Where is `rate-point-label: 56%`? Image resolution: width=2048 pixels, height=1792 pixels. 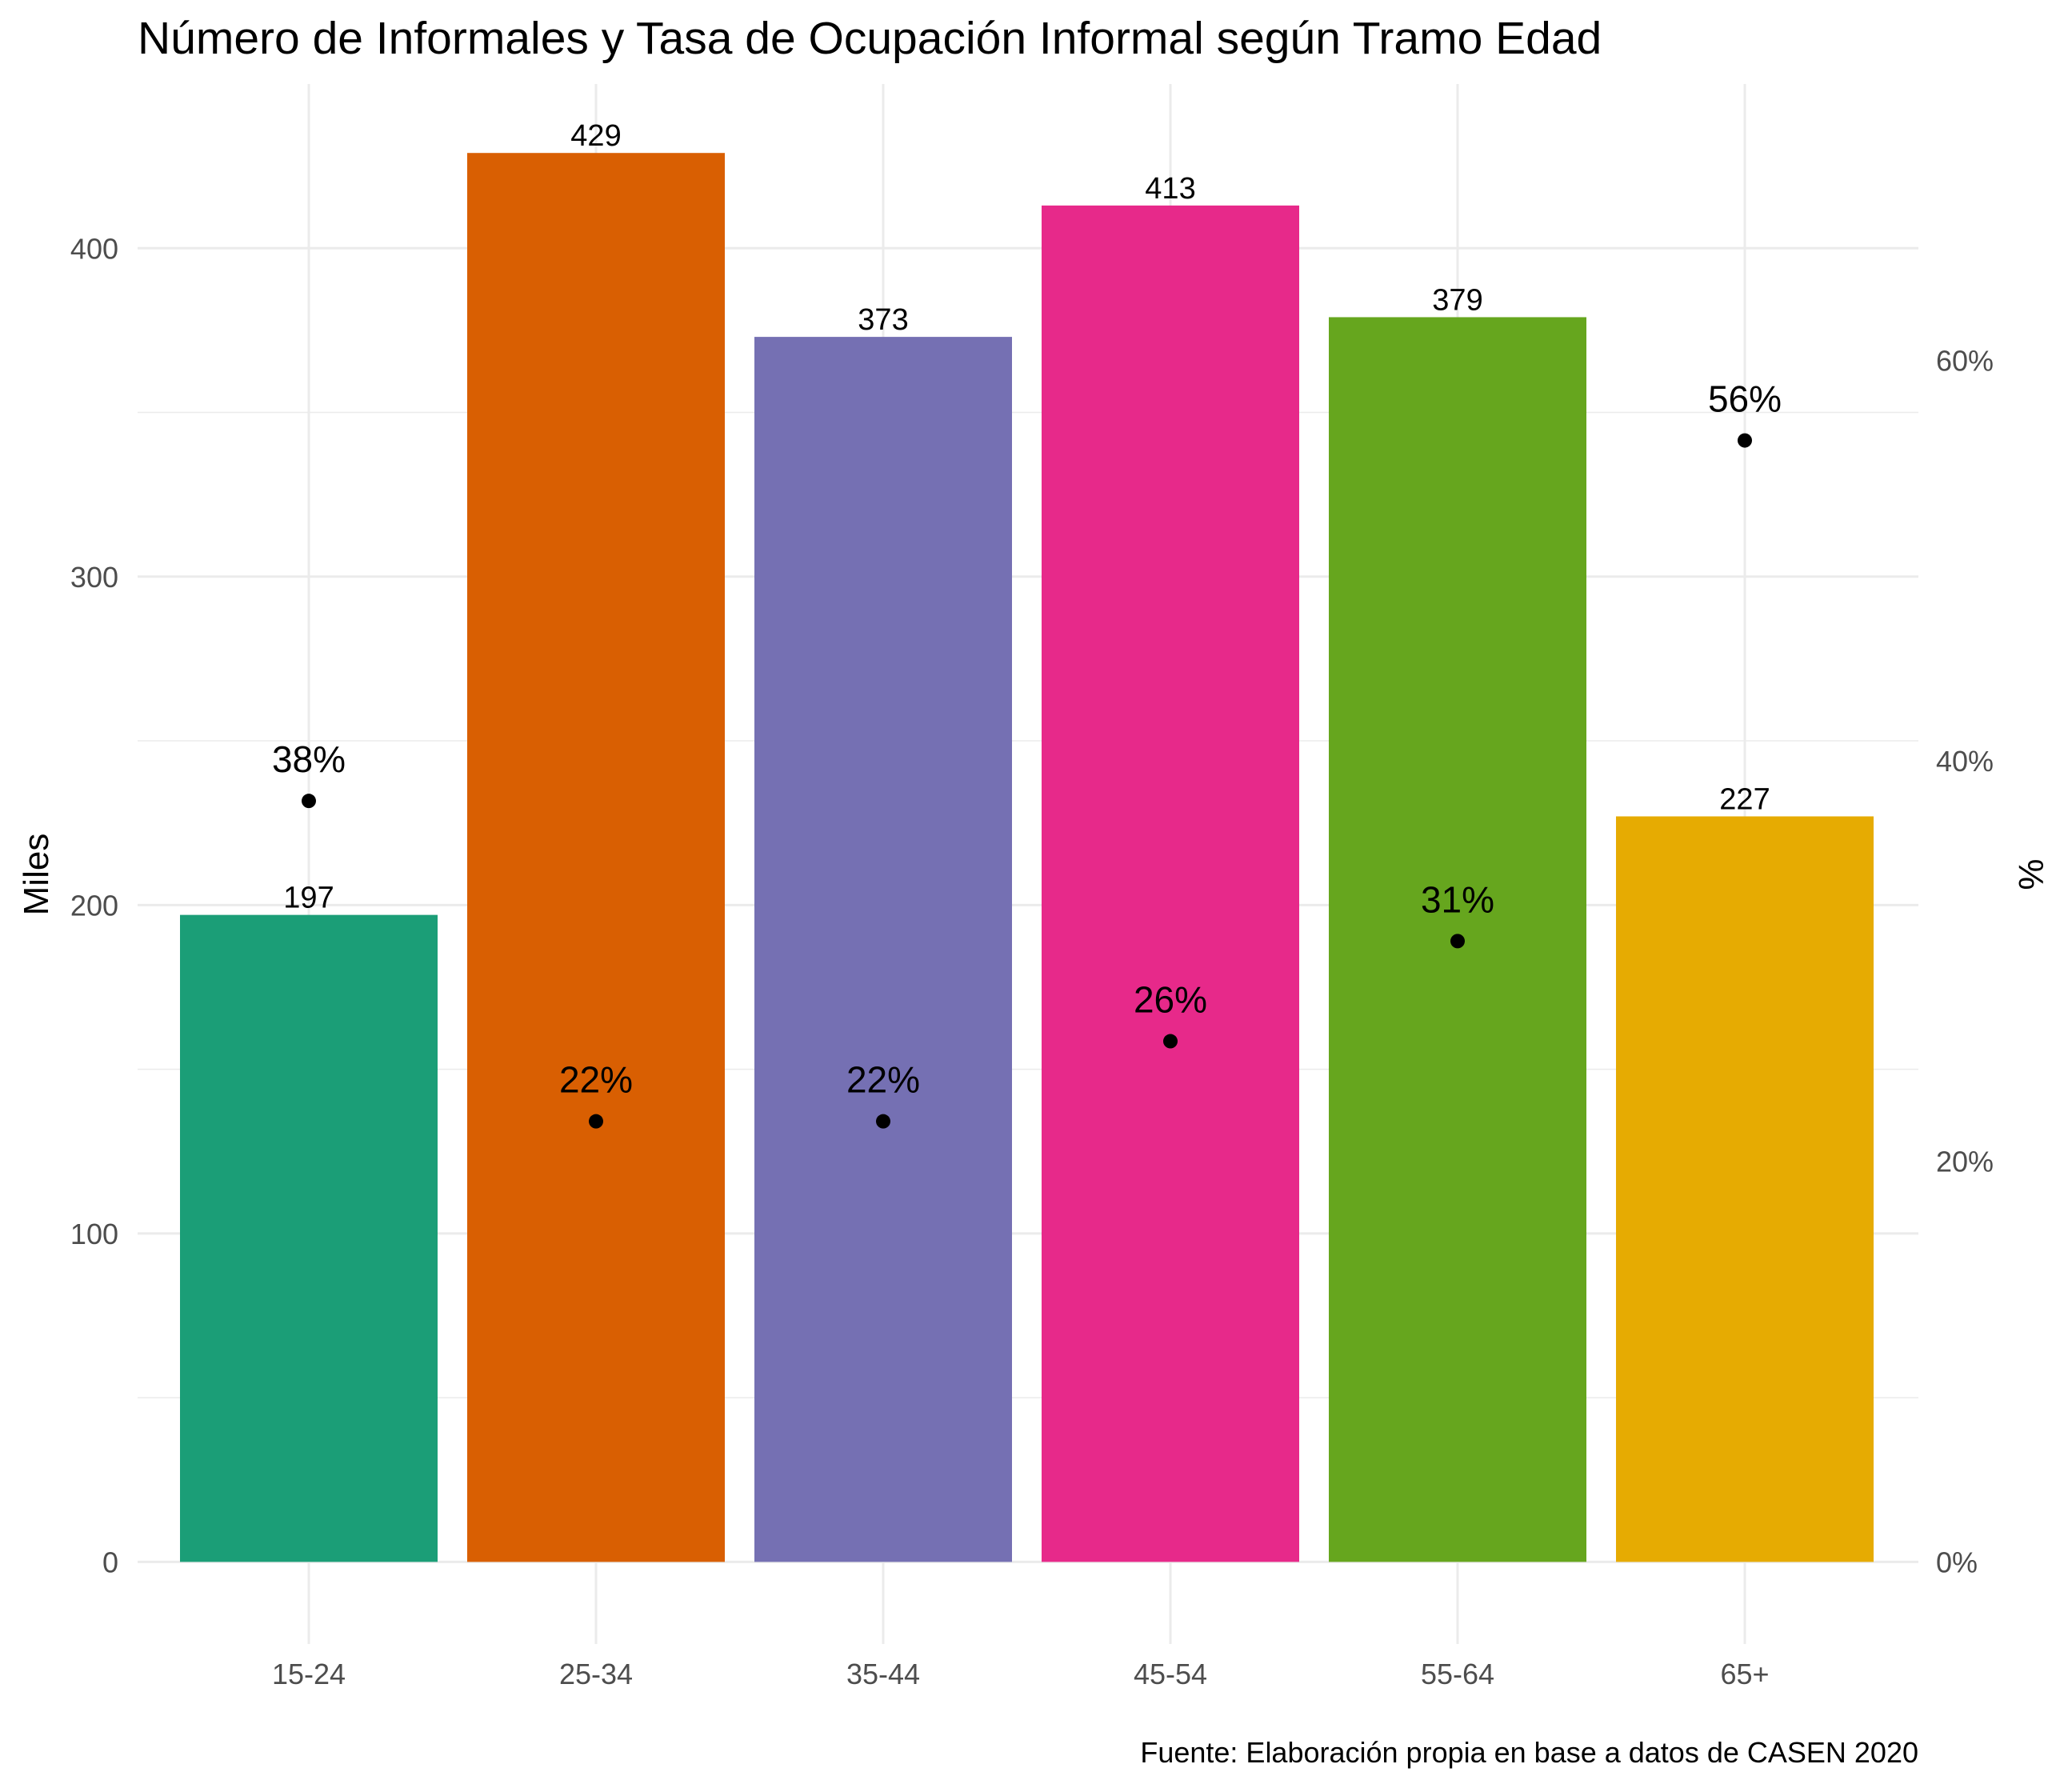
rate-point-label: 56% is located at coordinates (1745, 399).